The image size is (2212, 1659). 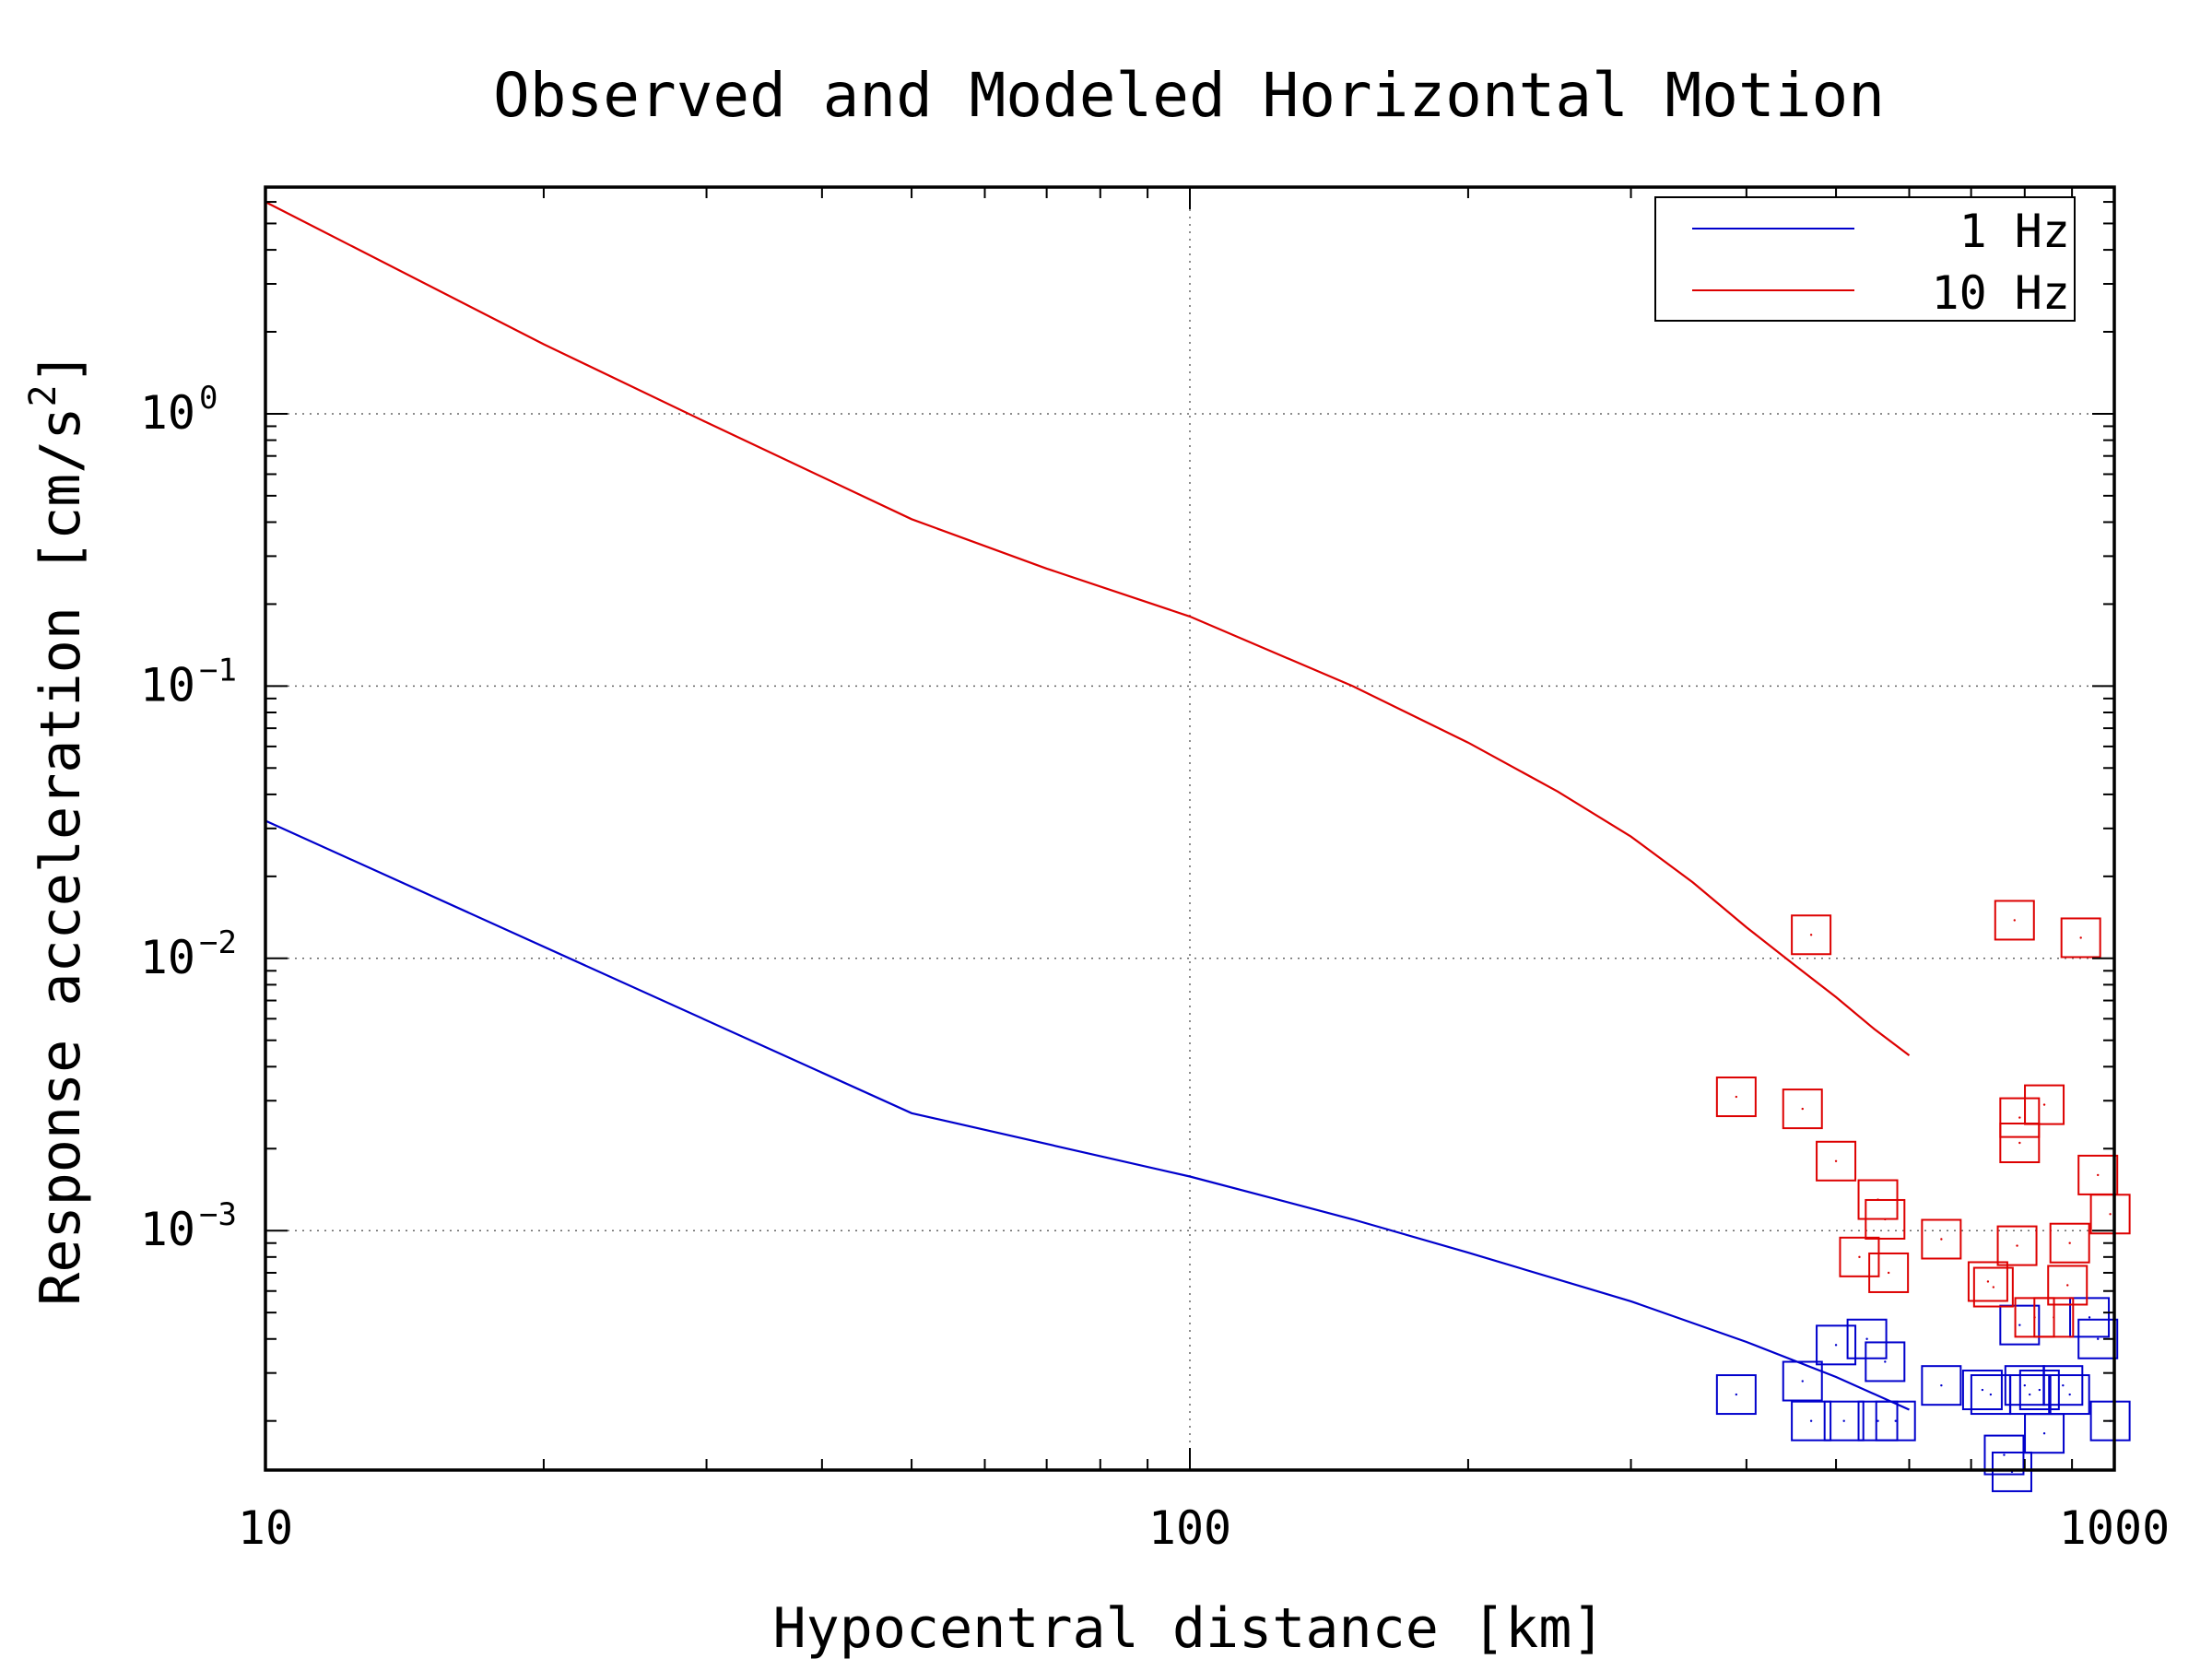 I want to click on x-tick-label: 1000, so click(x=2114, y=1528).